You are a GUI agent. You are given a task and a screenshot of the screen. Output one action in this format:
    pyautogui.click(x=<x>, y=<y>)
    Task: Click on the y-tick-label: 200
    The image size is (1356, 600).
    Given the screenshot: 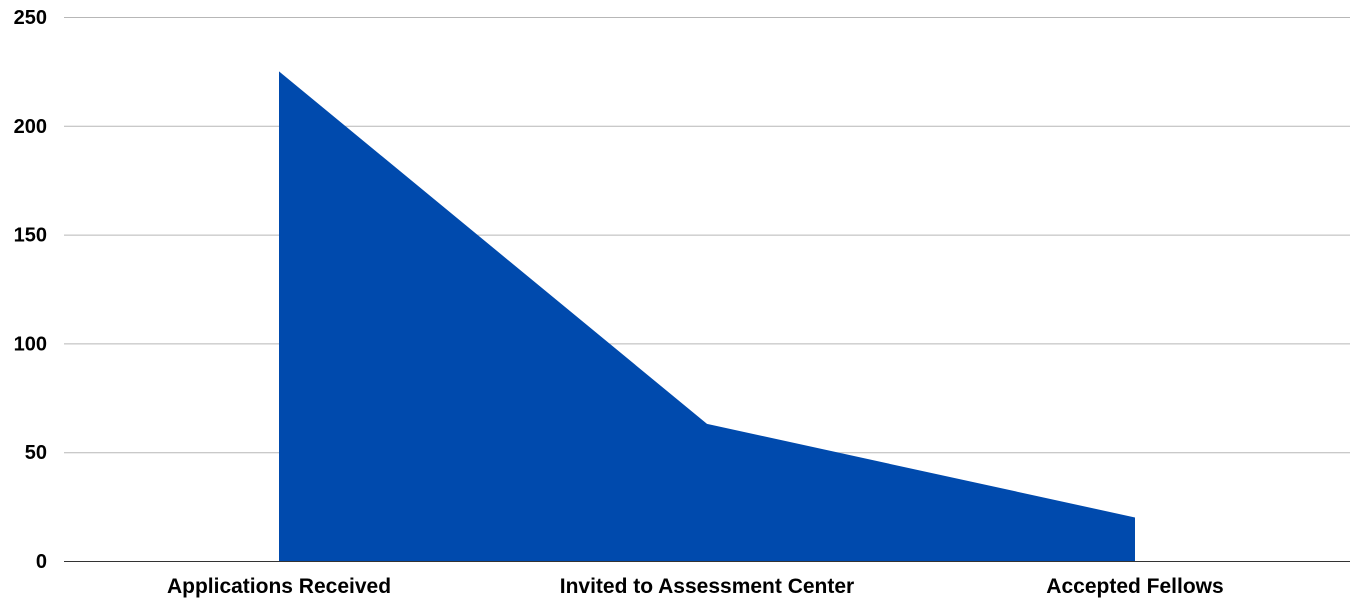 What is the action you would take?
    pyautogui.click(x=30, y=127)
    